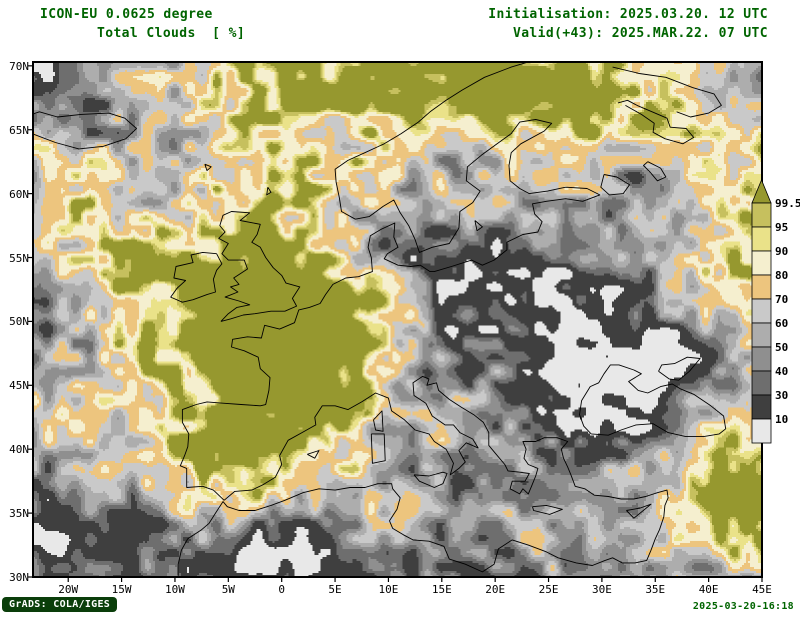 The image size is (800, 618). I want to click on lat-tick-label: 60N, so click(19, 194).